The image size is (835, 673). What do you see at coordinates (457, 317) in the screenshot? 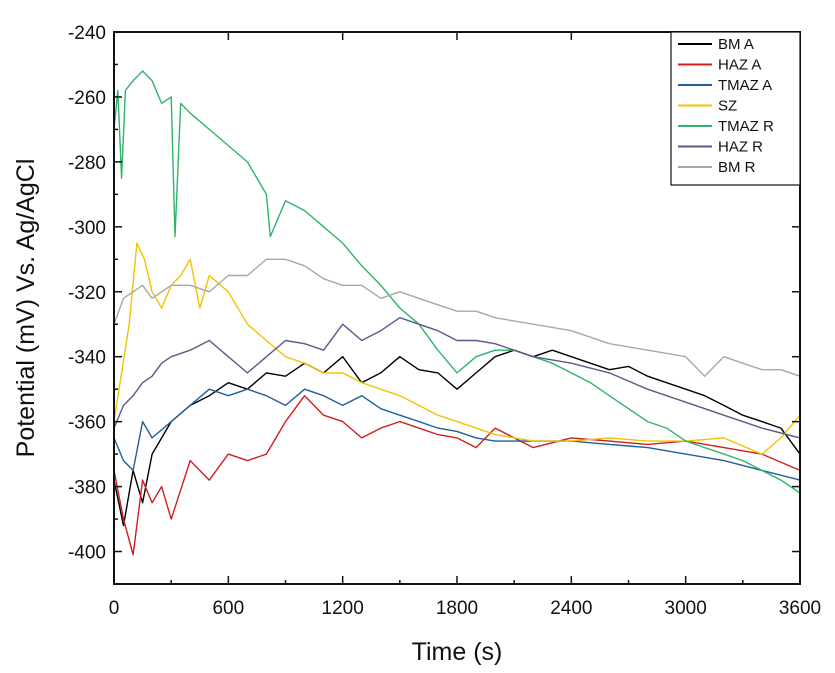
I see `series-line-bm-r` at bounding box center [457, 317].